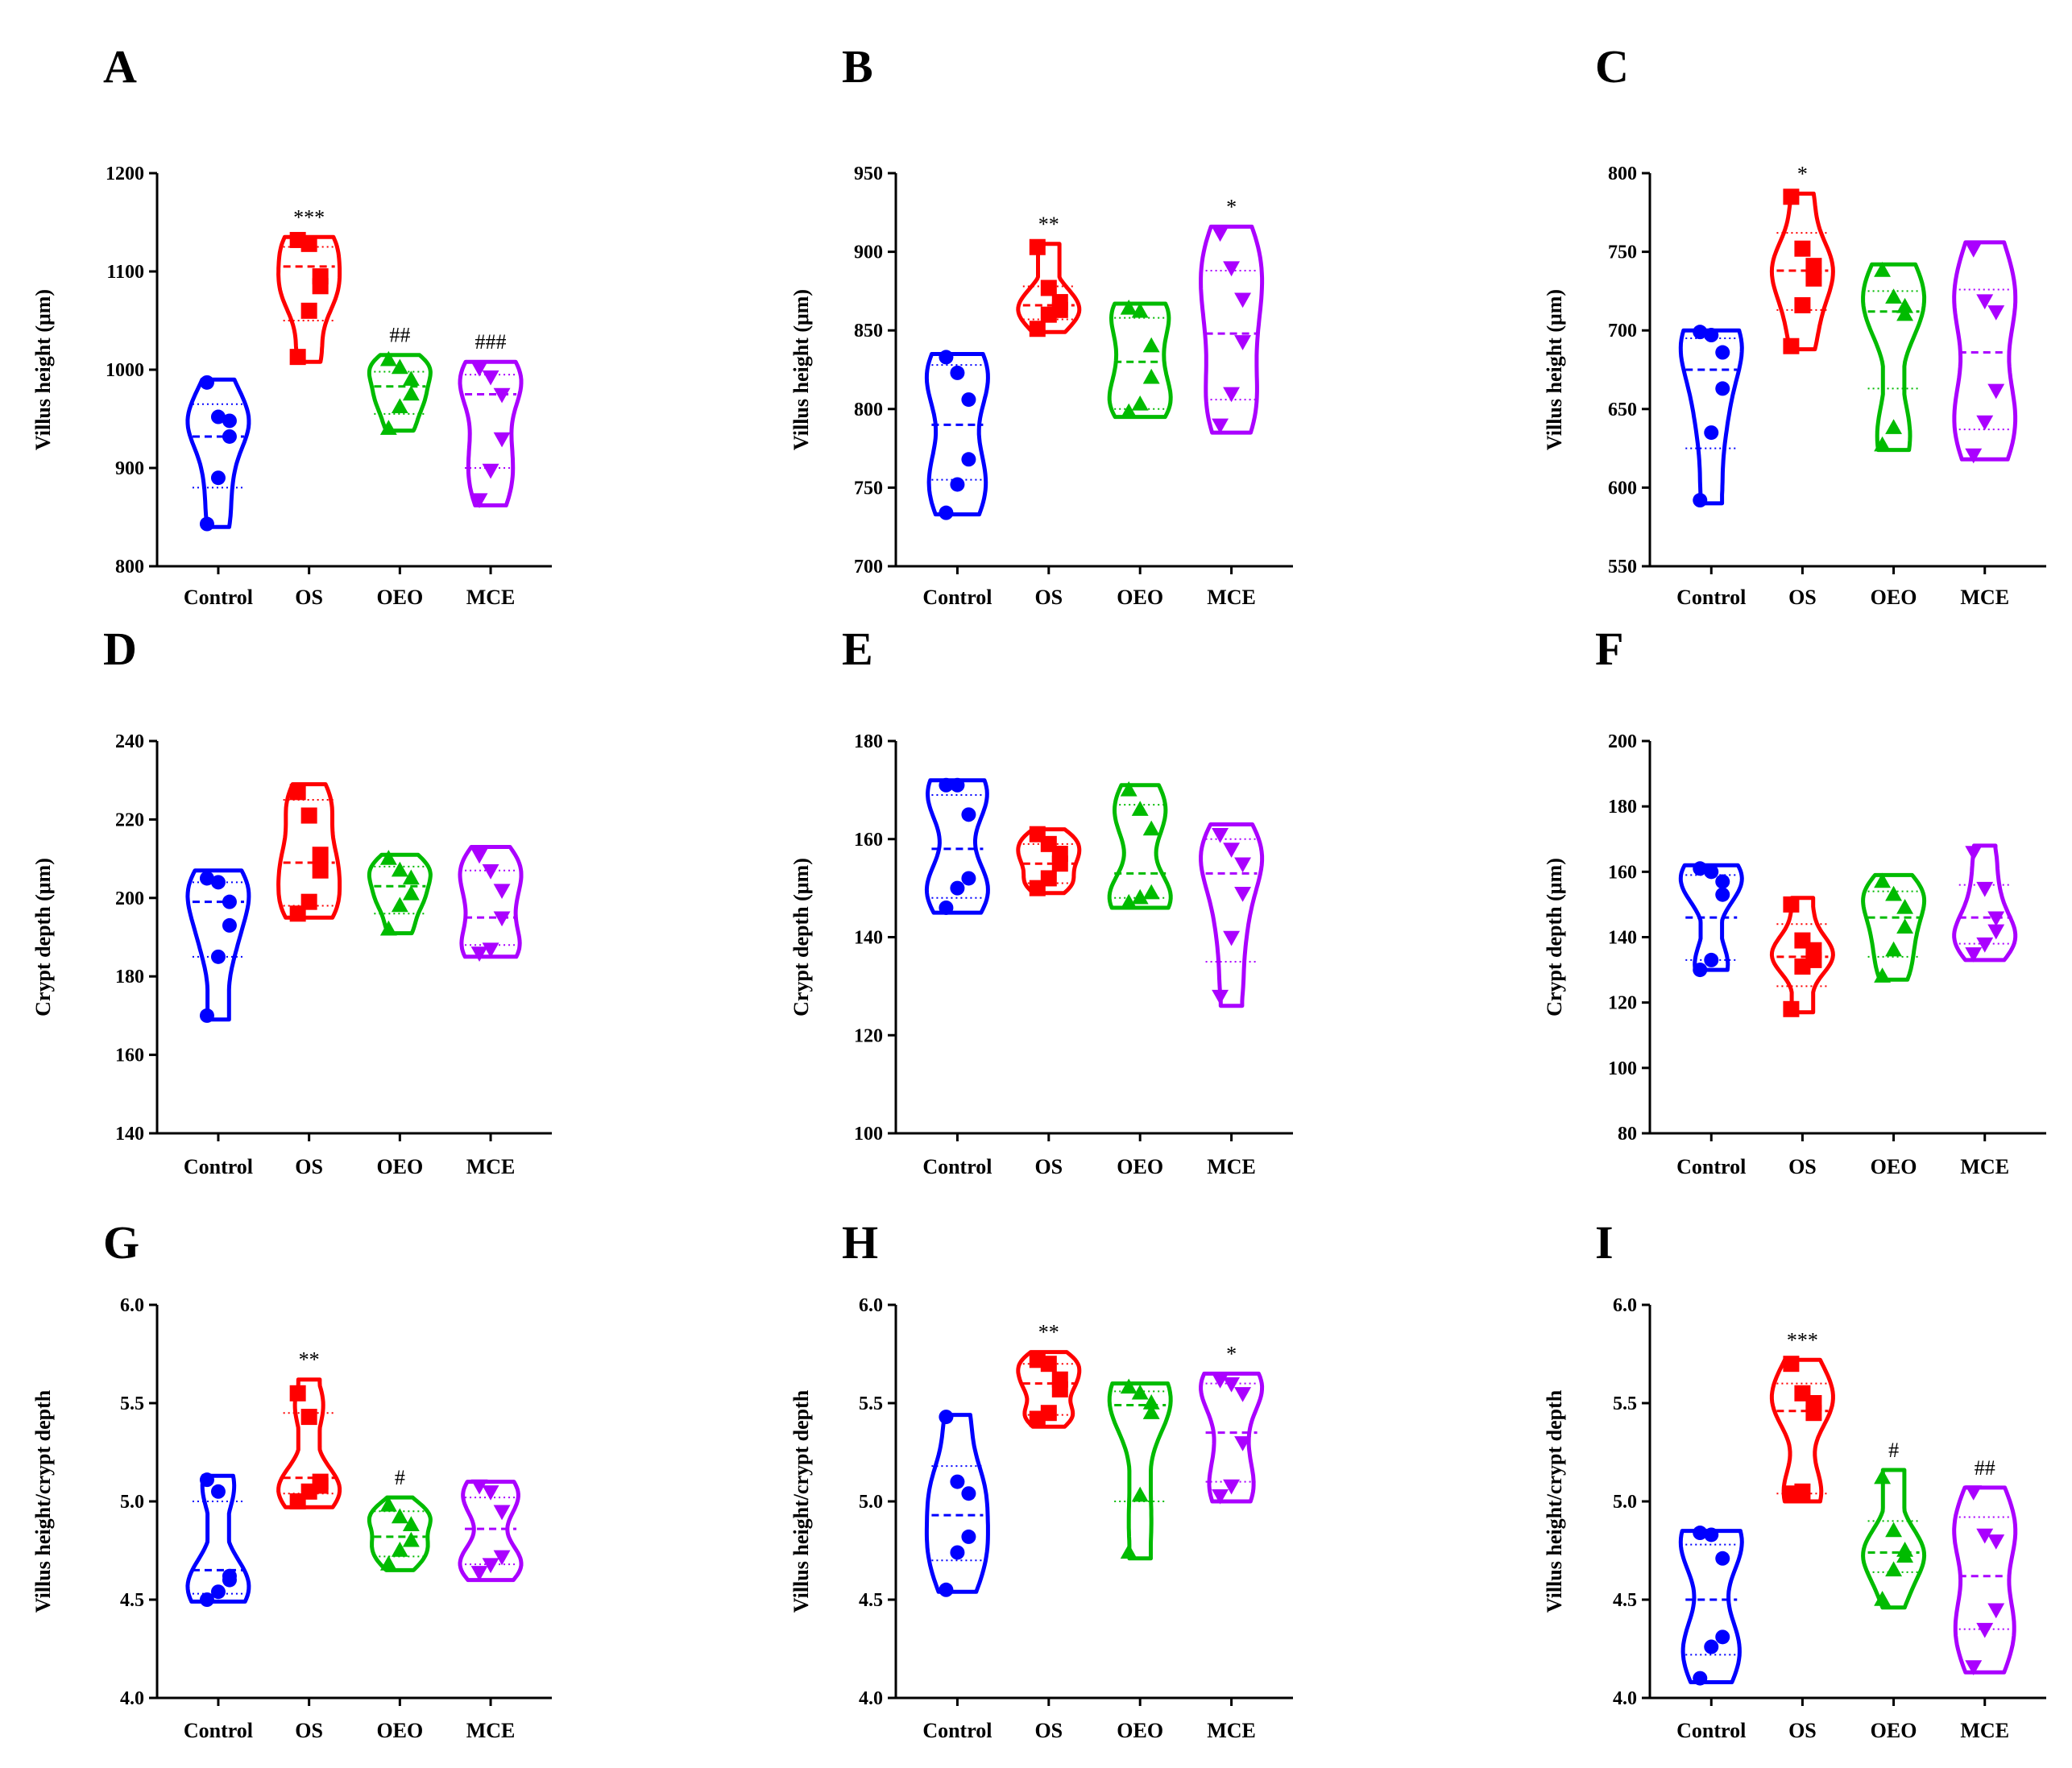  What do you see at coordinates (868, 1134) in the screenshot?
I see `y-tick-label: 100` at bounding box center [868, 1134].